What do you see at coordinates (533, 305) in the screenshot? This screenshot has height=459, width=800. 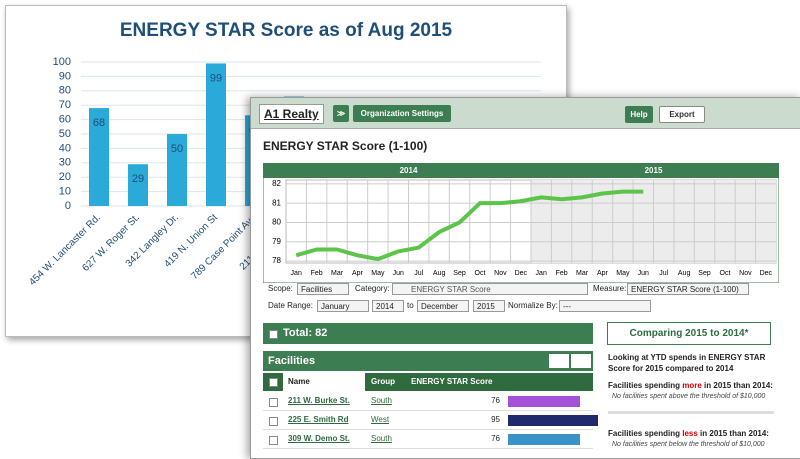 I see `normalize-label: Normalize By:` at bounding box center [533, 305].